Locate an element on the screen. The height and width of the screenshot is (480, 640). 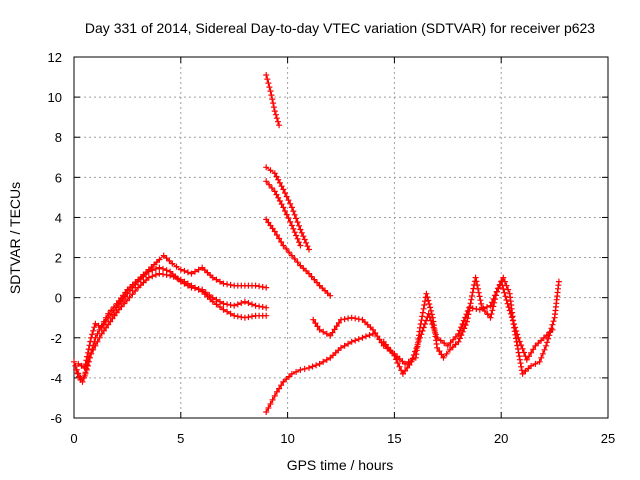
x-tick-label: 5 is located at coordinates (180, 438).